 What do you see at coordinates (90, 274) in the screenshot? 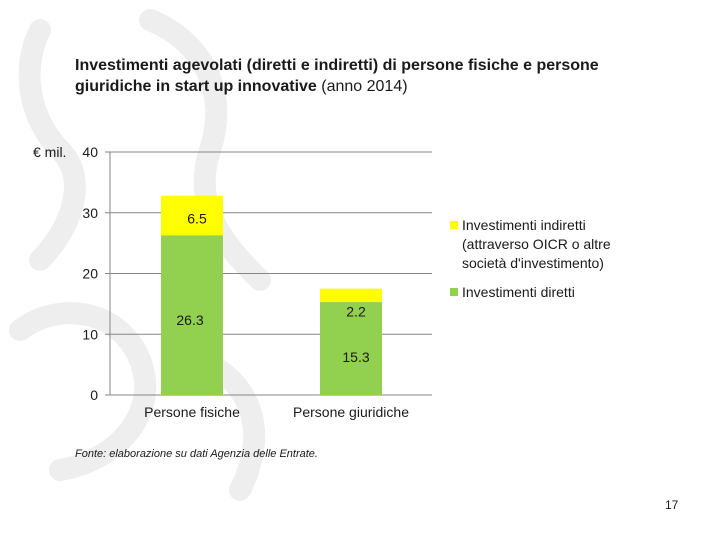
I see `y-tick-label: 20` at bounding box center [90, 274].